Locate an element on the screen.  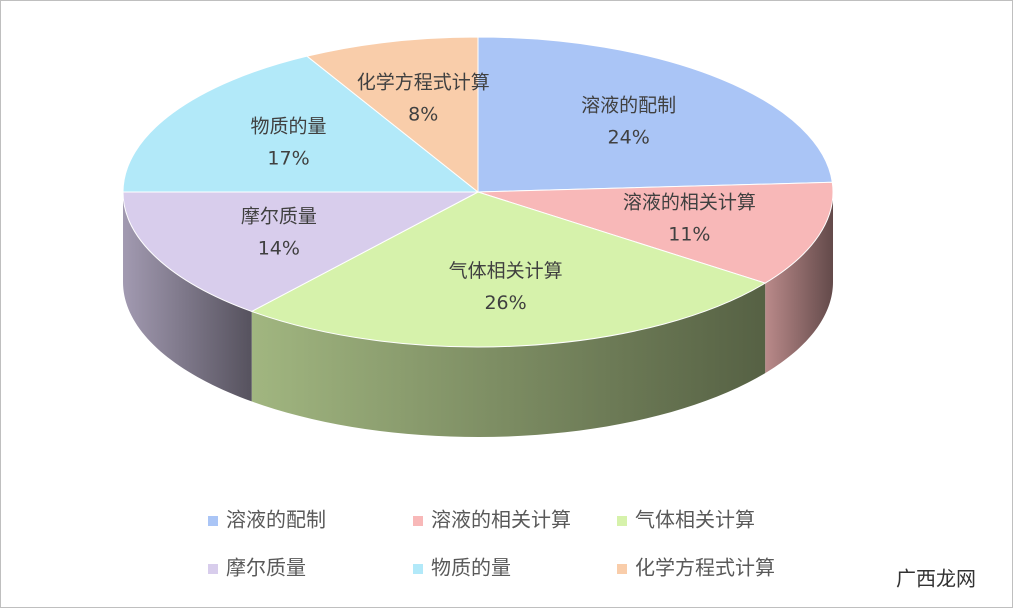
data-label: 26% is located at coordinates (505, 303).